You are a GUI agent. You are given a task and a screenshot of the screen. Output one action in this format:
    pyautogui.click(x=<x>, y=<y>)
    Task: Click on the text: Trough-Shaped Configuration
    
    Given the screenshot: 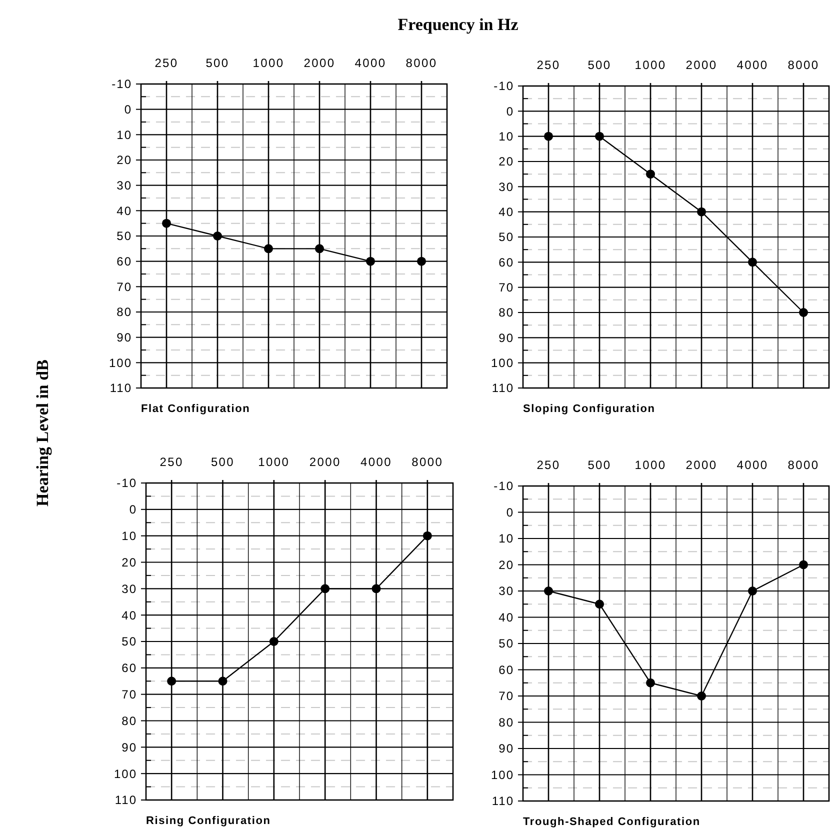 What is the action you would take?
    pyautogui.click(x=611, y=822)
    